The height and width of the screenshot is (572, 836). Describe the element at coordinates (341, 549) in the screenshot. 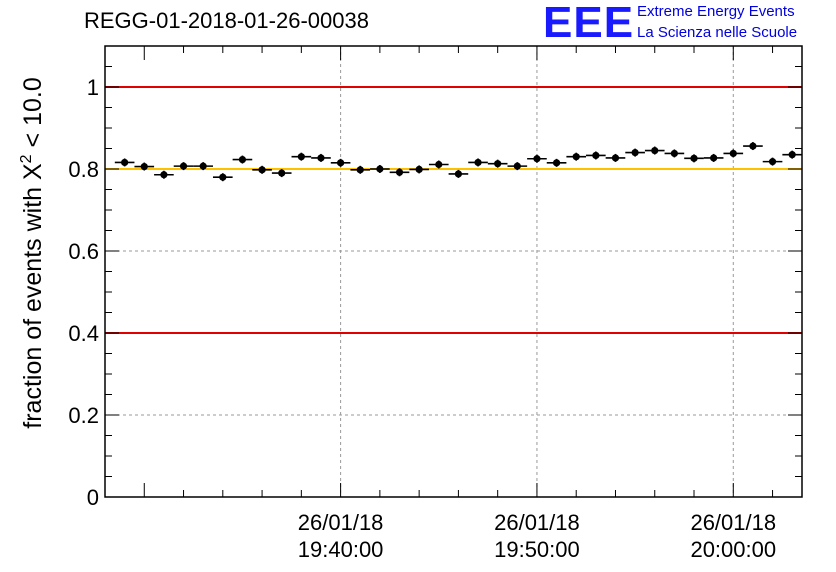

I see `x-tick-label-time: 19:40:00` at that location.